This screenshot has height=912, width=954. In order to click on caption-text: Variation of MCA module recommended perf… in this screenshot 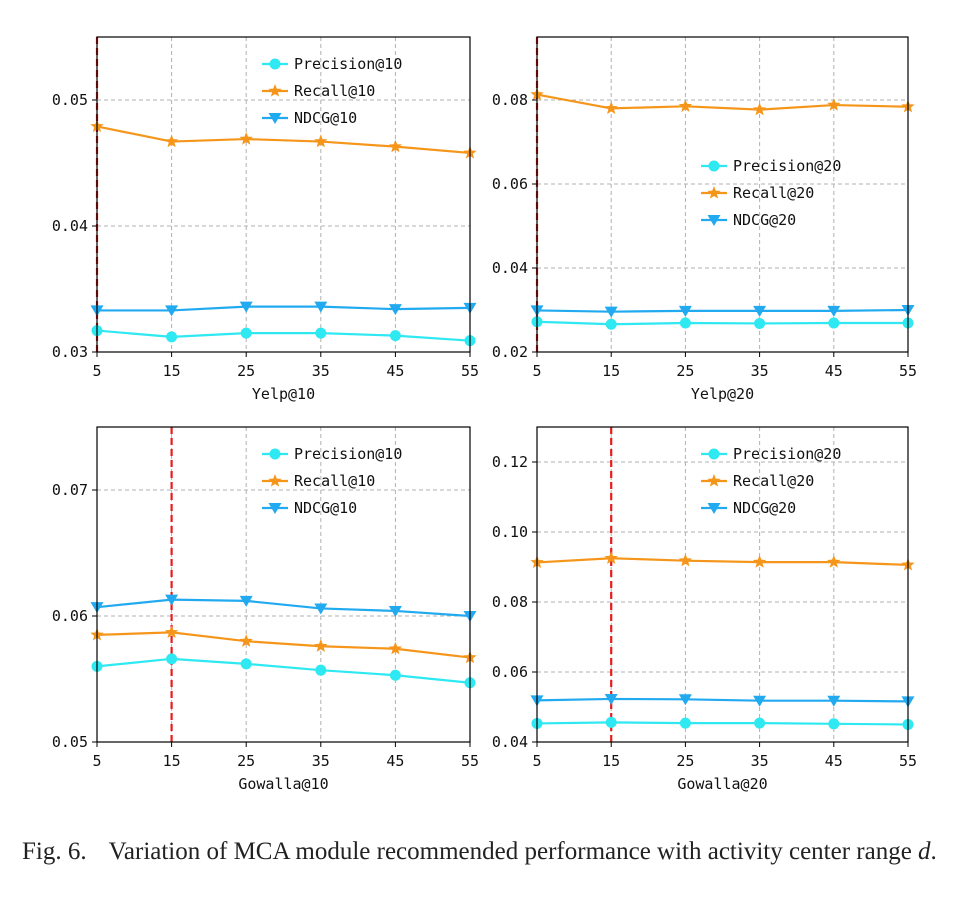, I will do `click(513, 851)`.